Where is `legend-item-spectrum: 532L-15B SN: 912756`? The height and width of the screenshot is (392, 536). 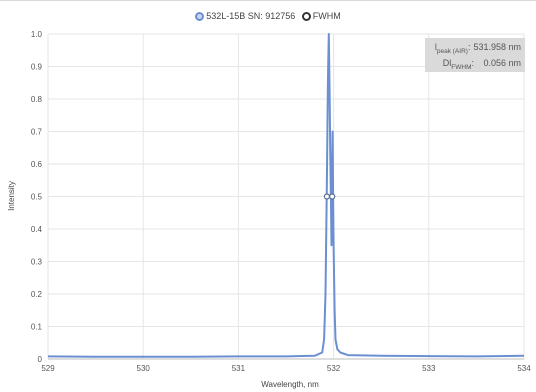
legend-item-spectrum: 532L-15B SN: 912756 is located at coordinates (245, 16).